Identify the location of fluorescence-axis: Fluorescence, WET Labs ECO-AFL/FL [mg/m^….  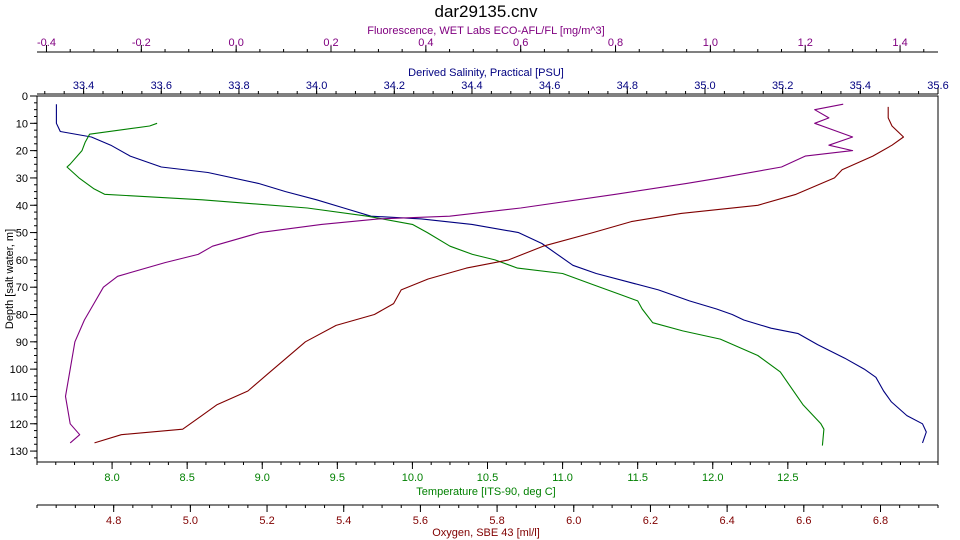
(487, 39).